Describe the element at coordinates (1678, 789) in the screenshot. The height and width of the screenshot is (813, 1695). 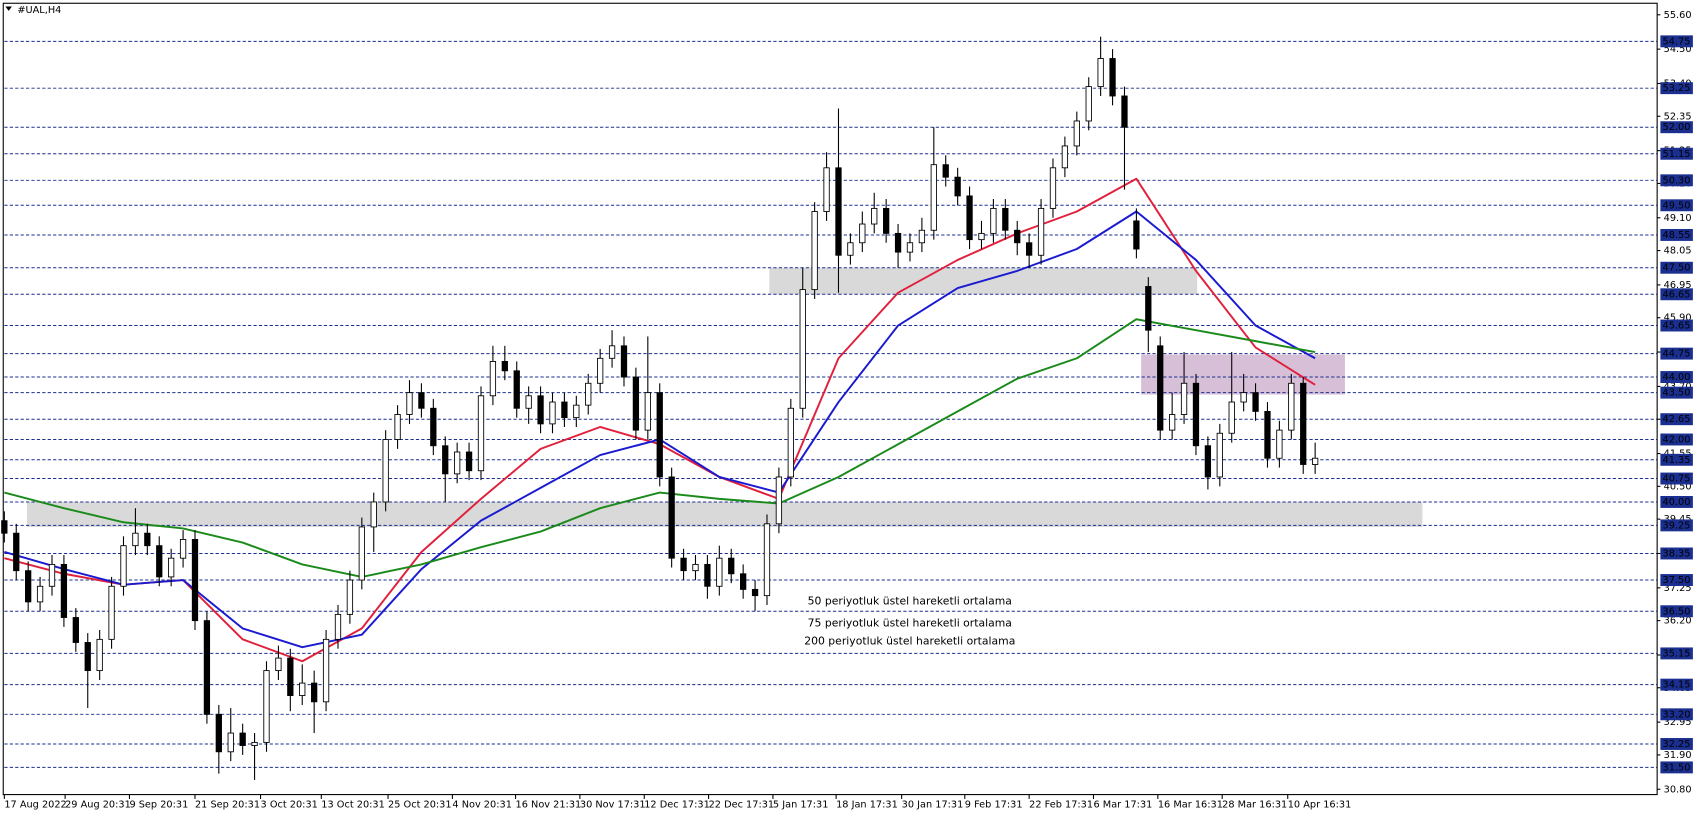
I see `y-tick-label: 30.80` at that location.